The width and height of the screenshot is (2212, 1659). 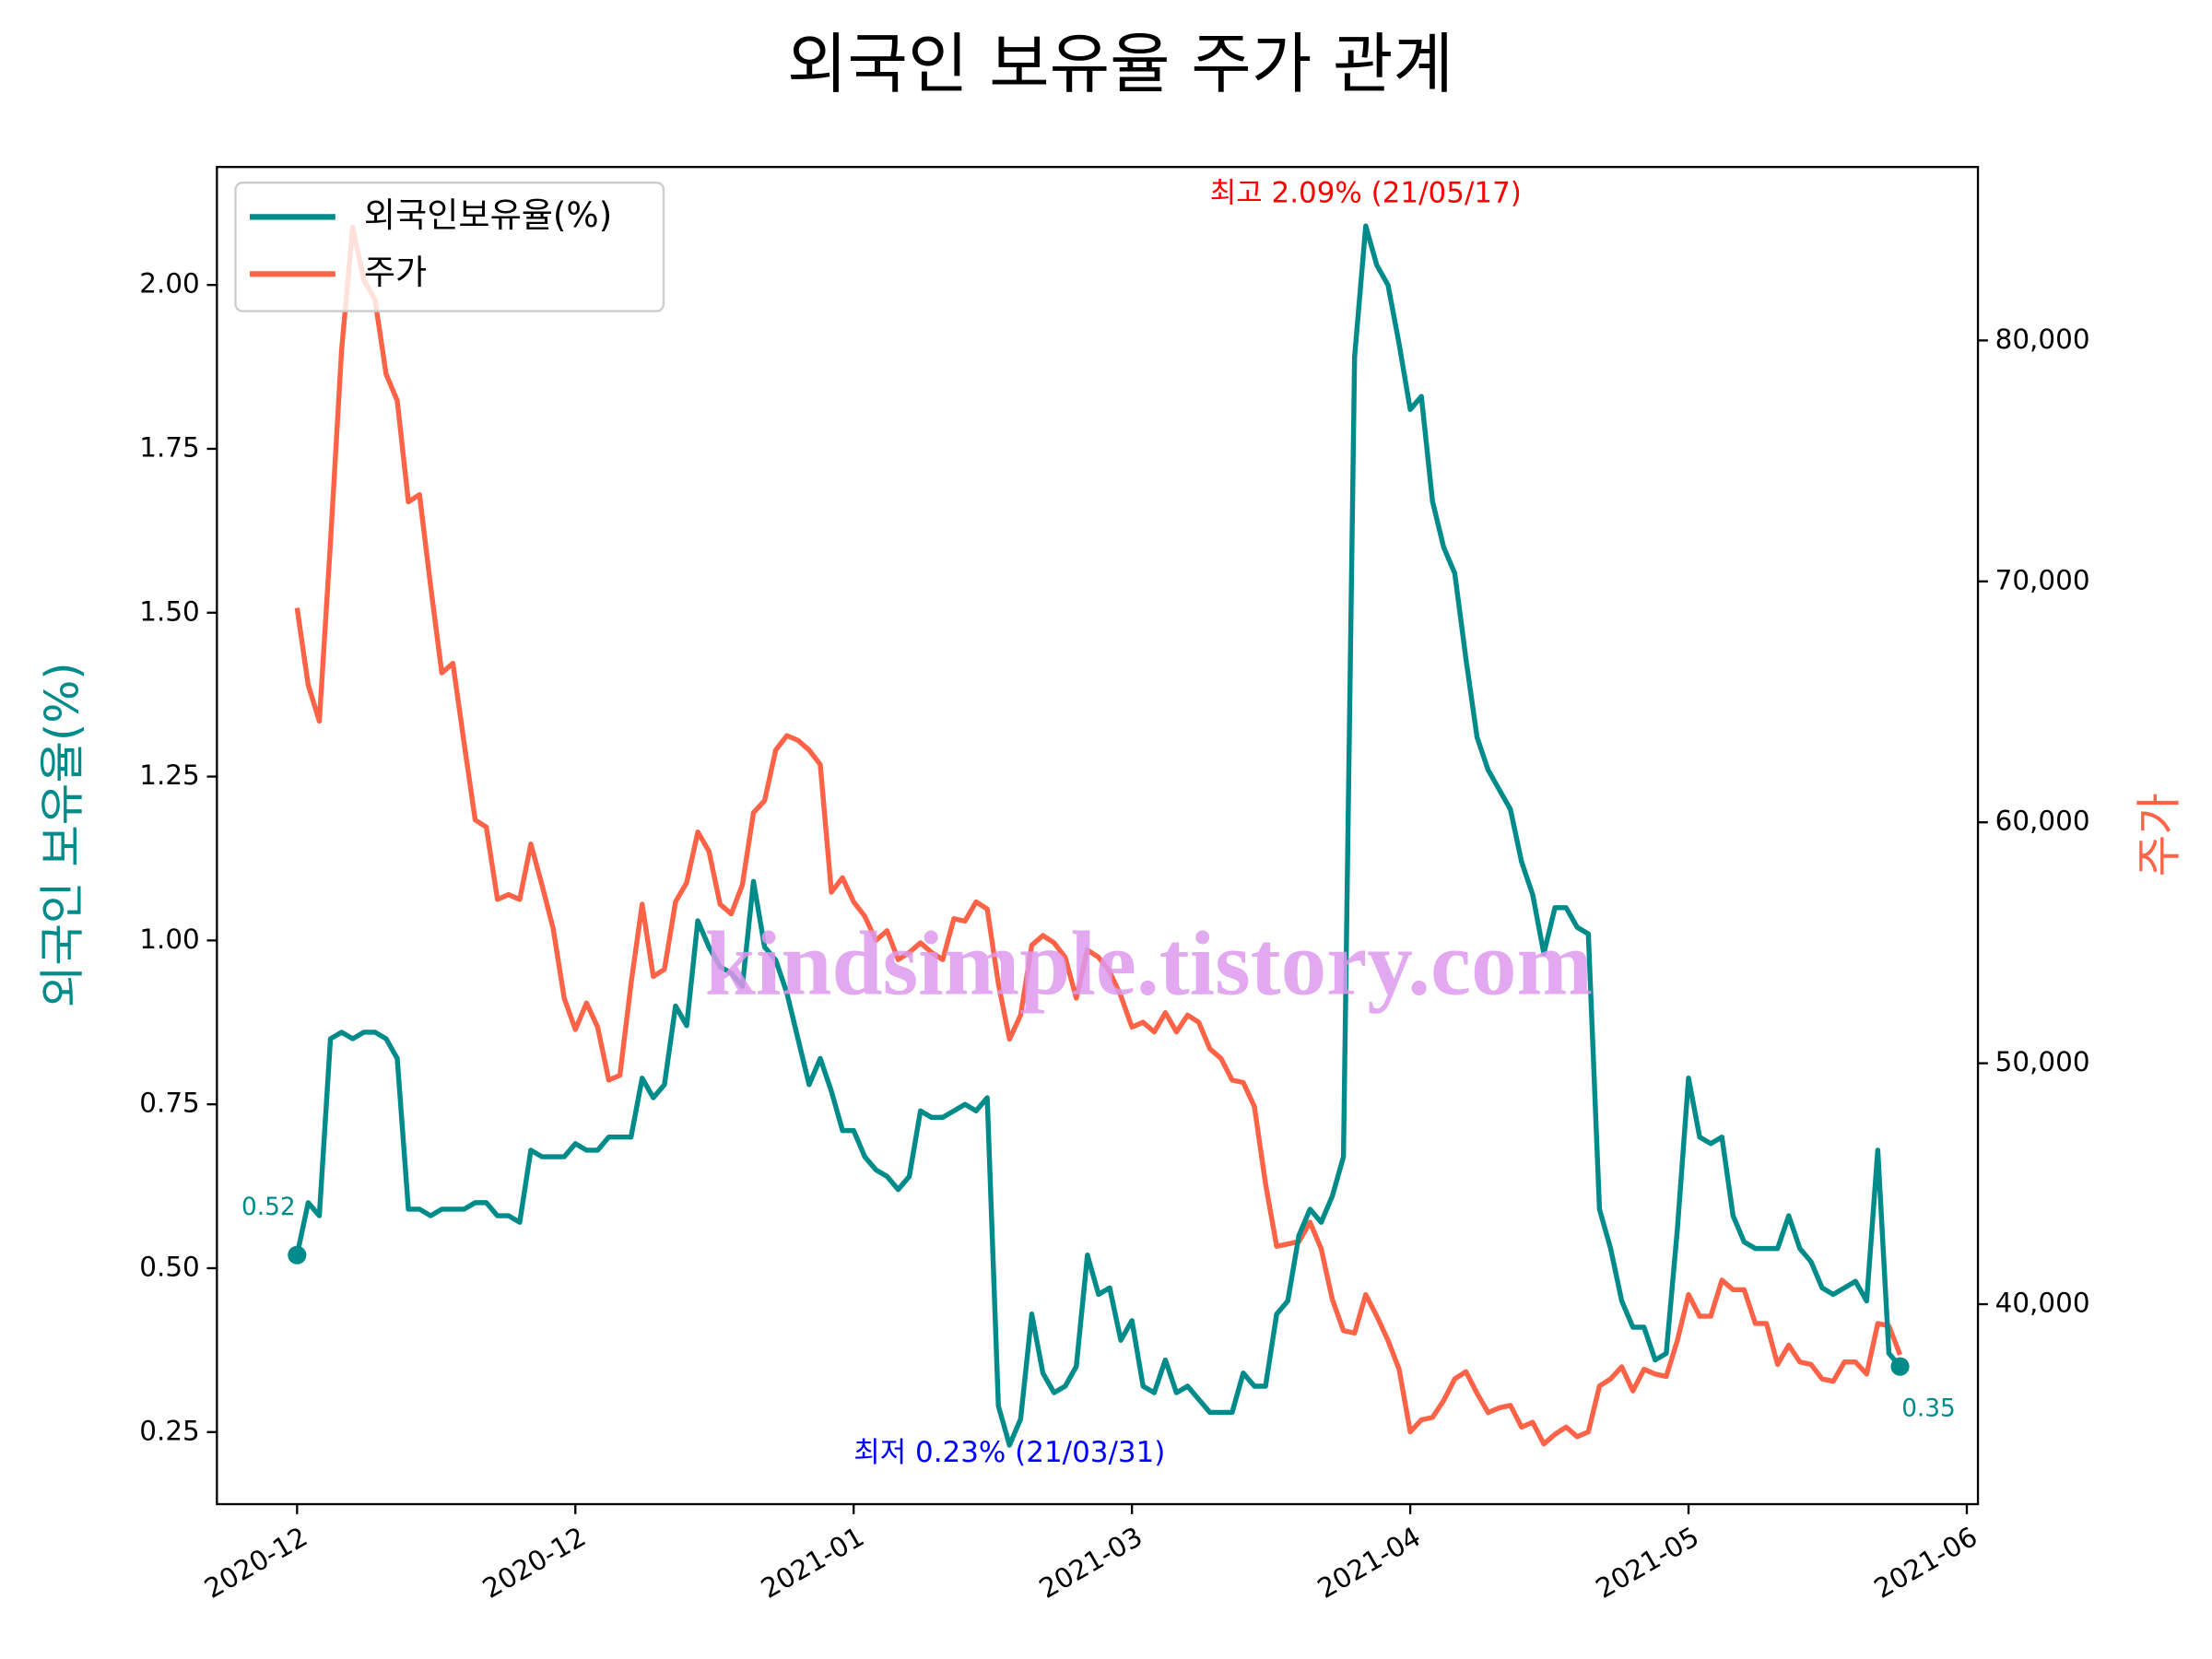 What do you see at coordinates (2042, 821) in the screenshot?
I see `y2-tick-label: 60,000` at bounding box center [2042, 821].